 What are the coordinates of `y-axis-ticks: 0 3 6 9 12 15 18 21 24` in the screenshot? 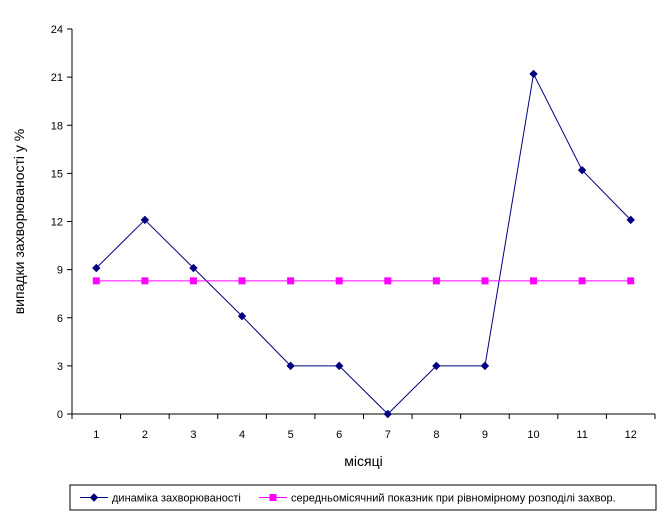 It's located at (61, 222).